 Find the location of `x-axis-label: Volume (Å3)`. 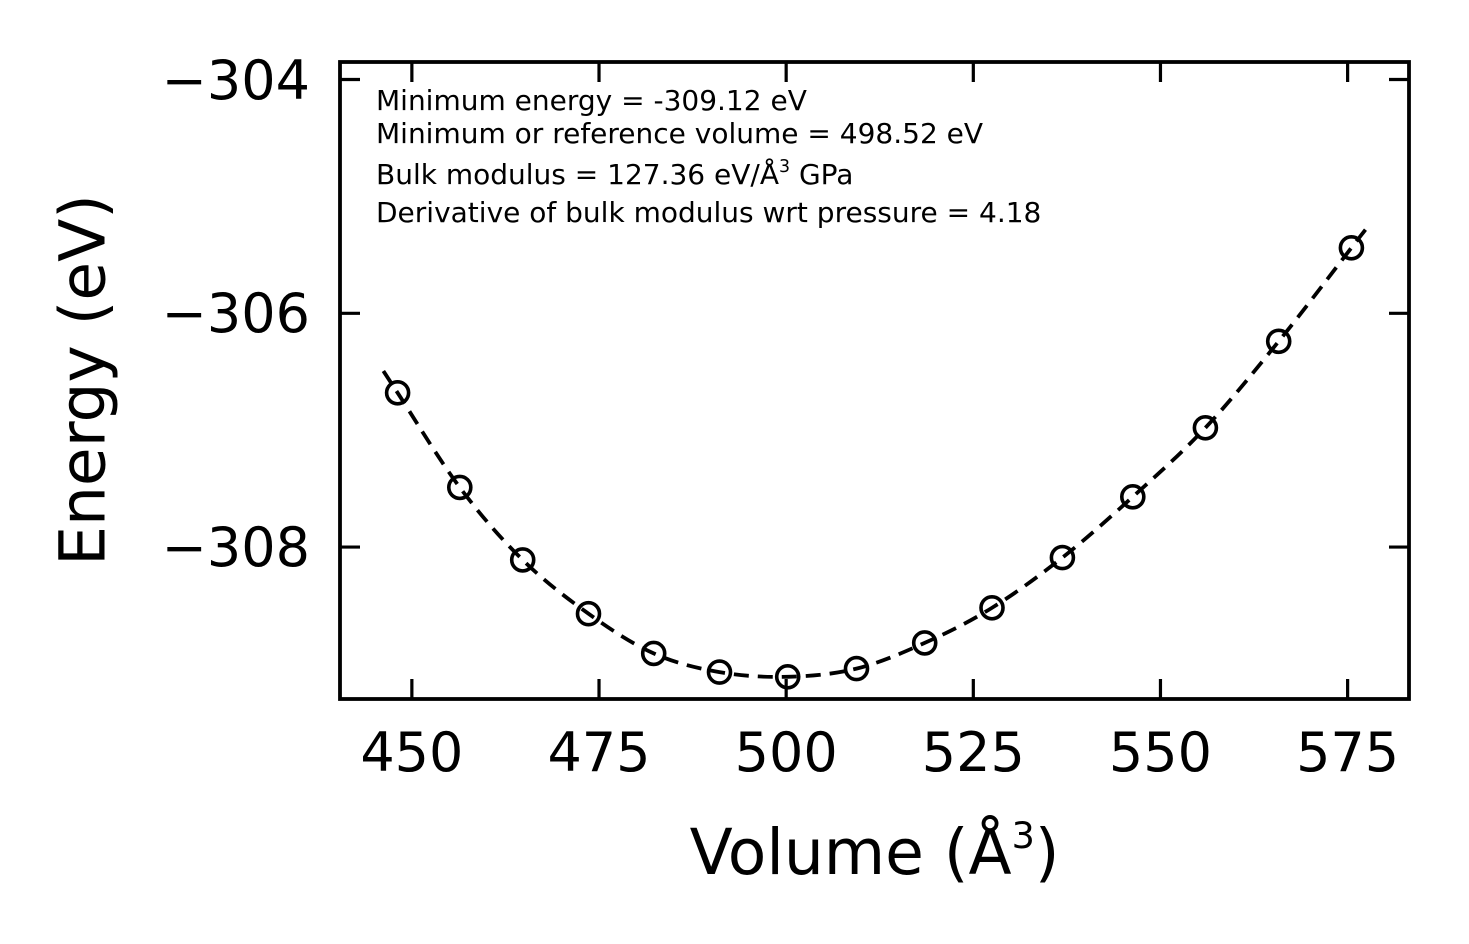

x-axis-label: Volume (Å3) is located at coordinates (874, 852).